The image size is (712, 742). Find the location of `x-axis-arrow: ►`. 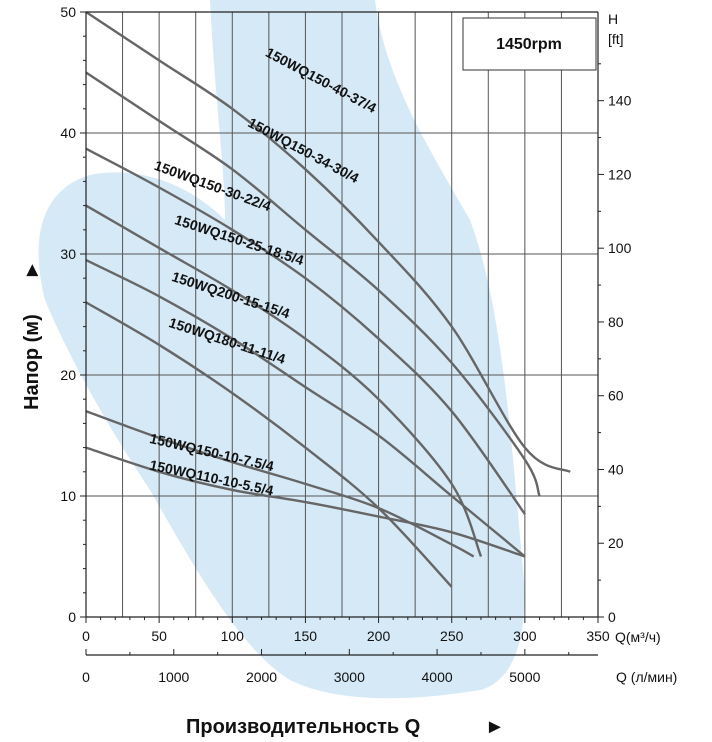

x-axis-arrow: ► is located at coordinates (495, 727).